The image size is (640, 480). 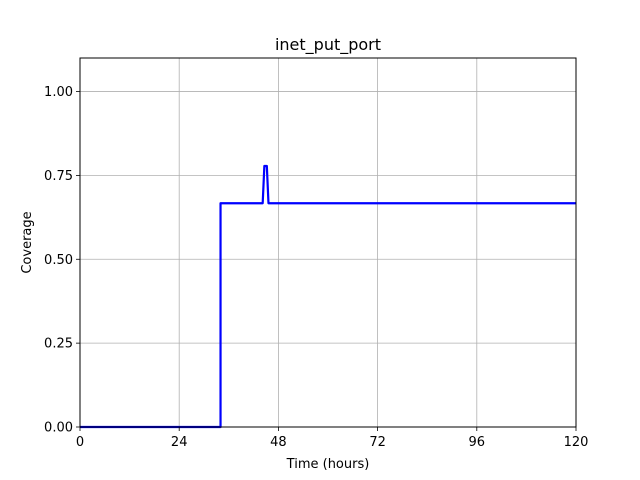 I want to click on y-tick-label: 0.75, so click(x=58, y=176).